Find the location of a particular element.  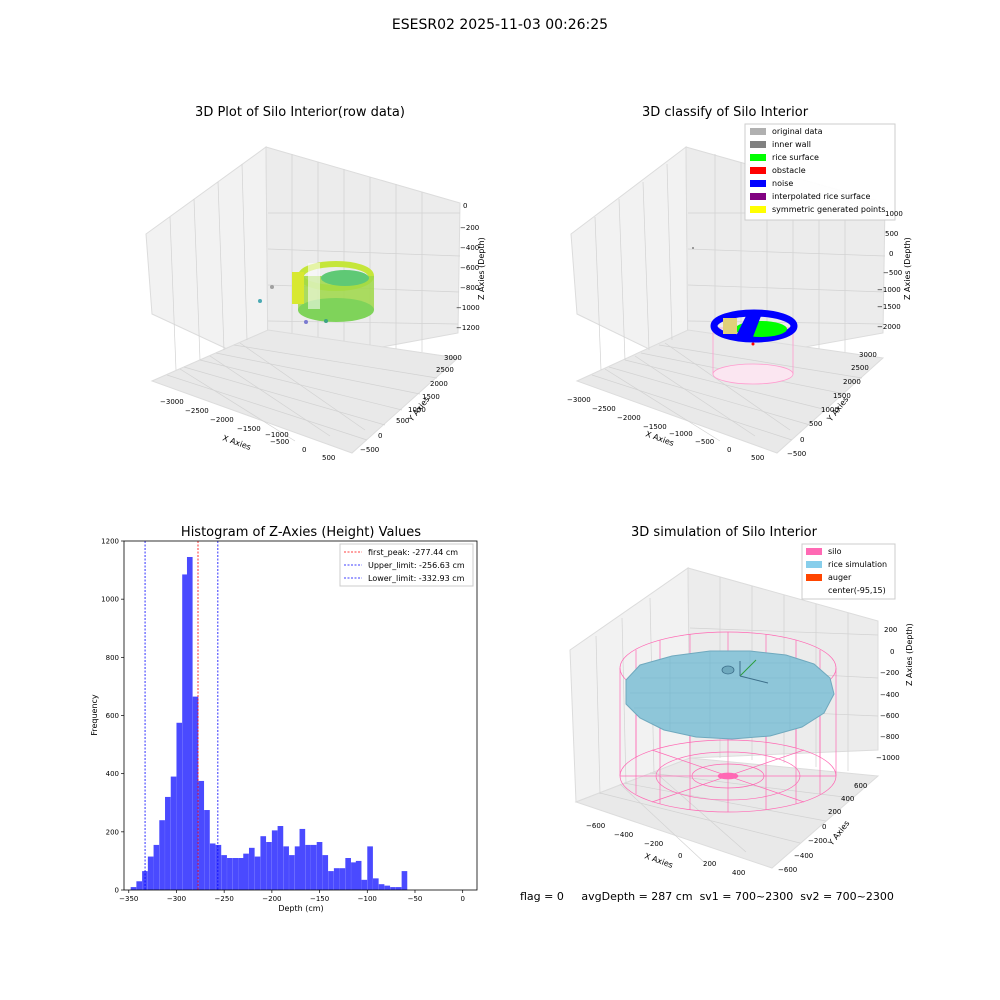

raw-x-tick: −1000 is located at coordinates (277, 435).